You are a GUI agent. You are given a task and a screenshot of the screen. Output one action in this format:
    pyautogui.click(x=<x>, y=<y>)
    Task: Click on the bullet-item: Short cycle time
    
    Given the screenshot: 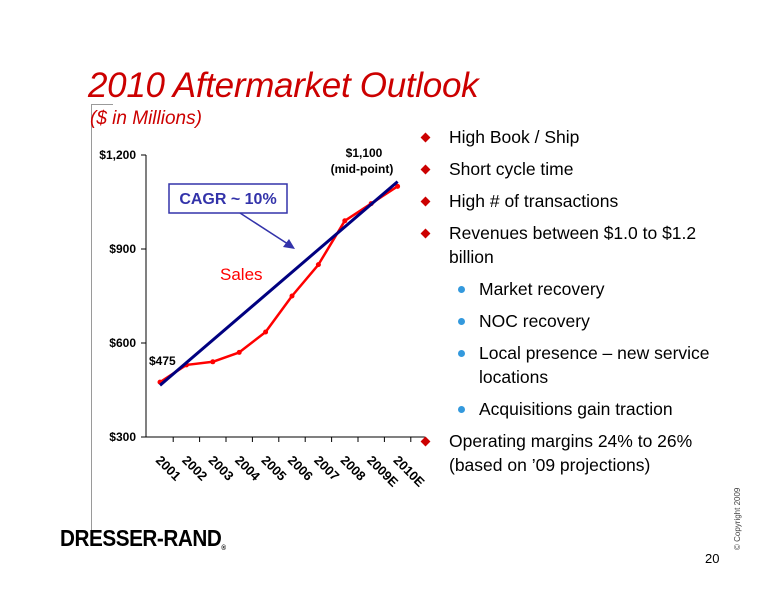 What is the action you would take?
    pyautogui.click(x=568, y=169)
    